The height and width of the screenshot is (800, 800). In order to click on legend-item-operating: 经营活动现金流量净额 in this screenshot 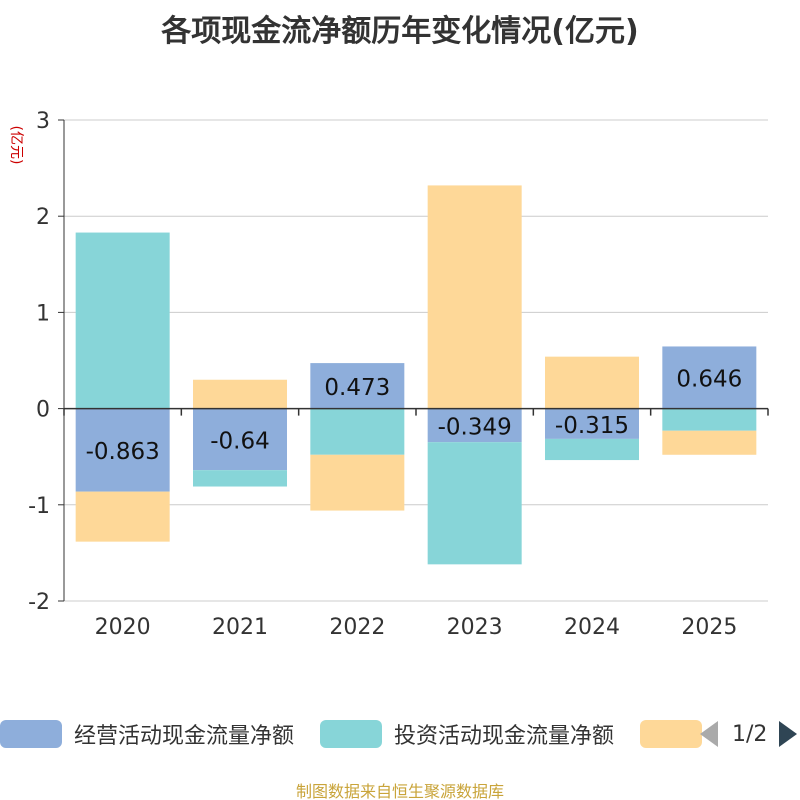, I will do `click(147, 734)`.